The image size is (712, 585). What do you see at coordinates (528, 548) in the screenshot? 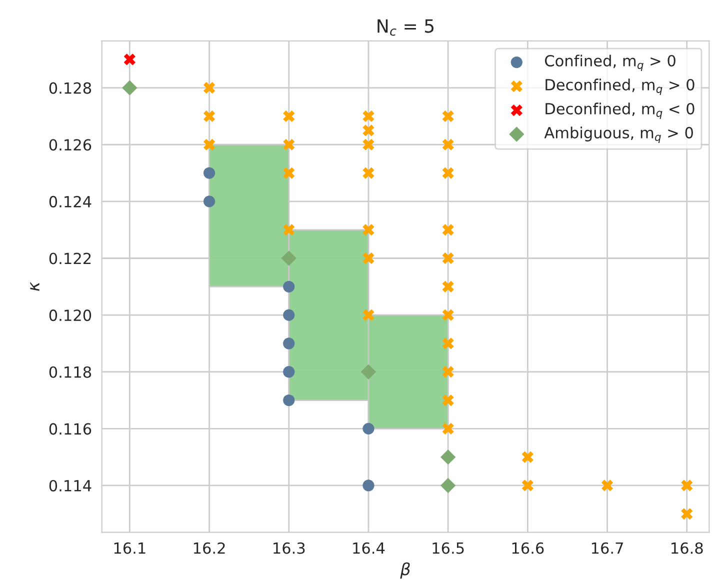
I see `x-tick-label: 16.6` at bounding box center [528, 548].